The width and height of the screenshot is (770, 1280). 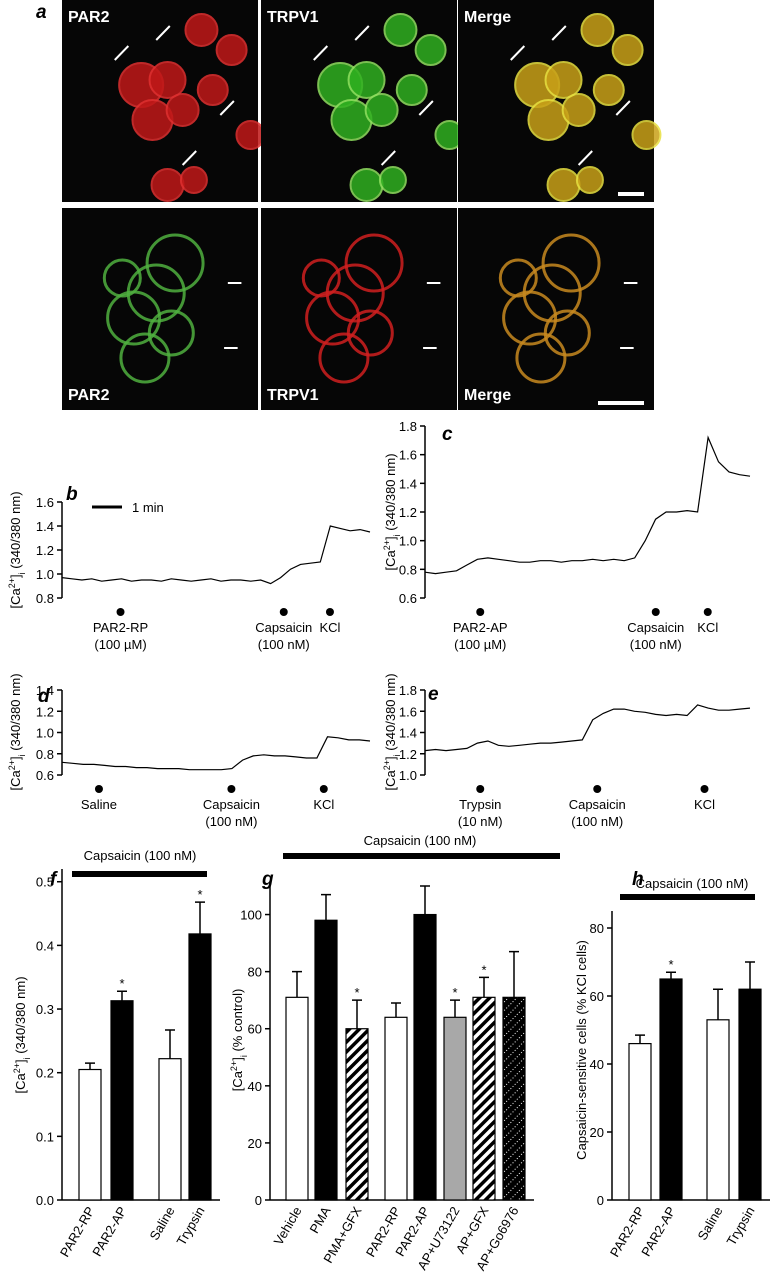 I want to click on y-tick-label: 0.5, so click(x=45, y=882).